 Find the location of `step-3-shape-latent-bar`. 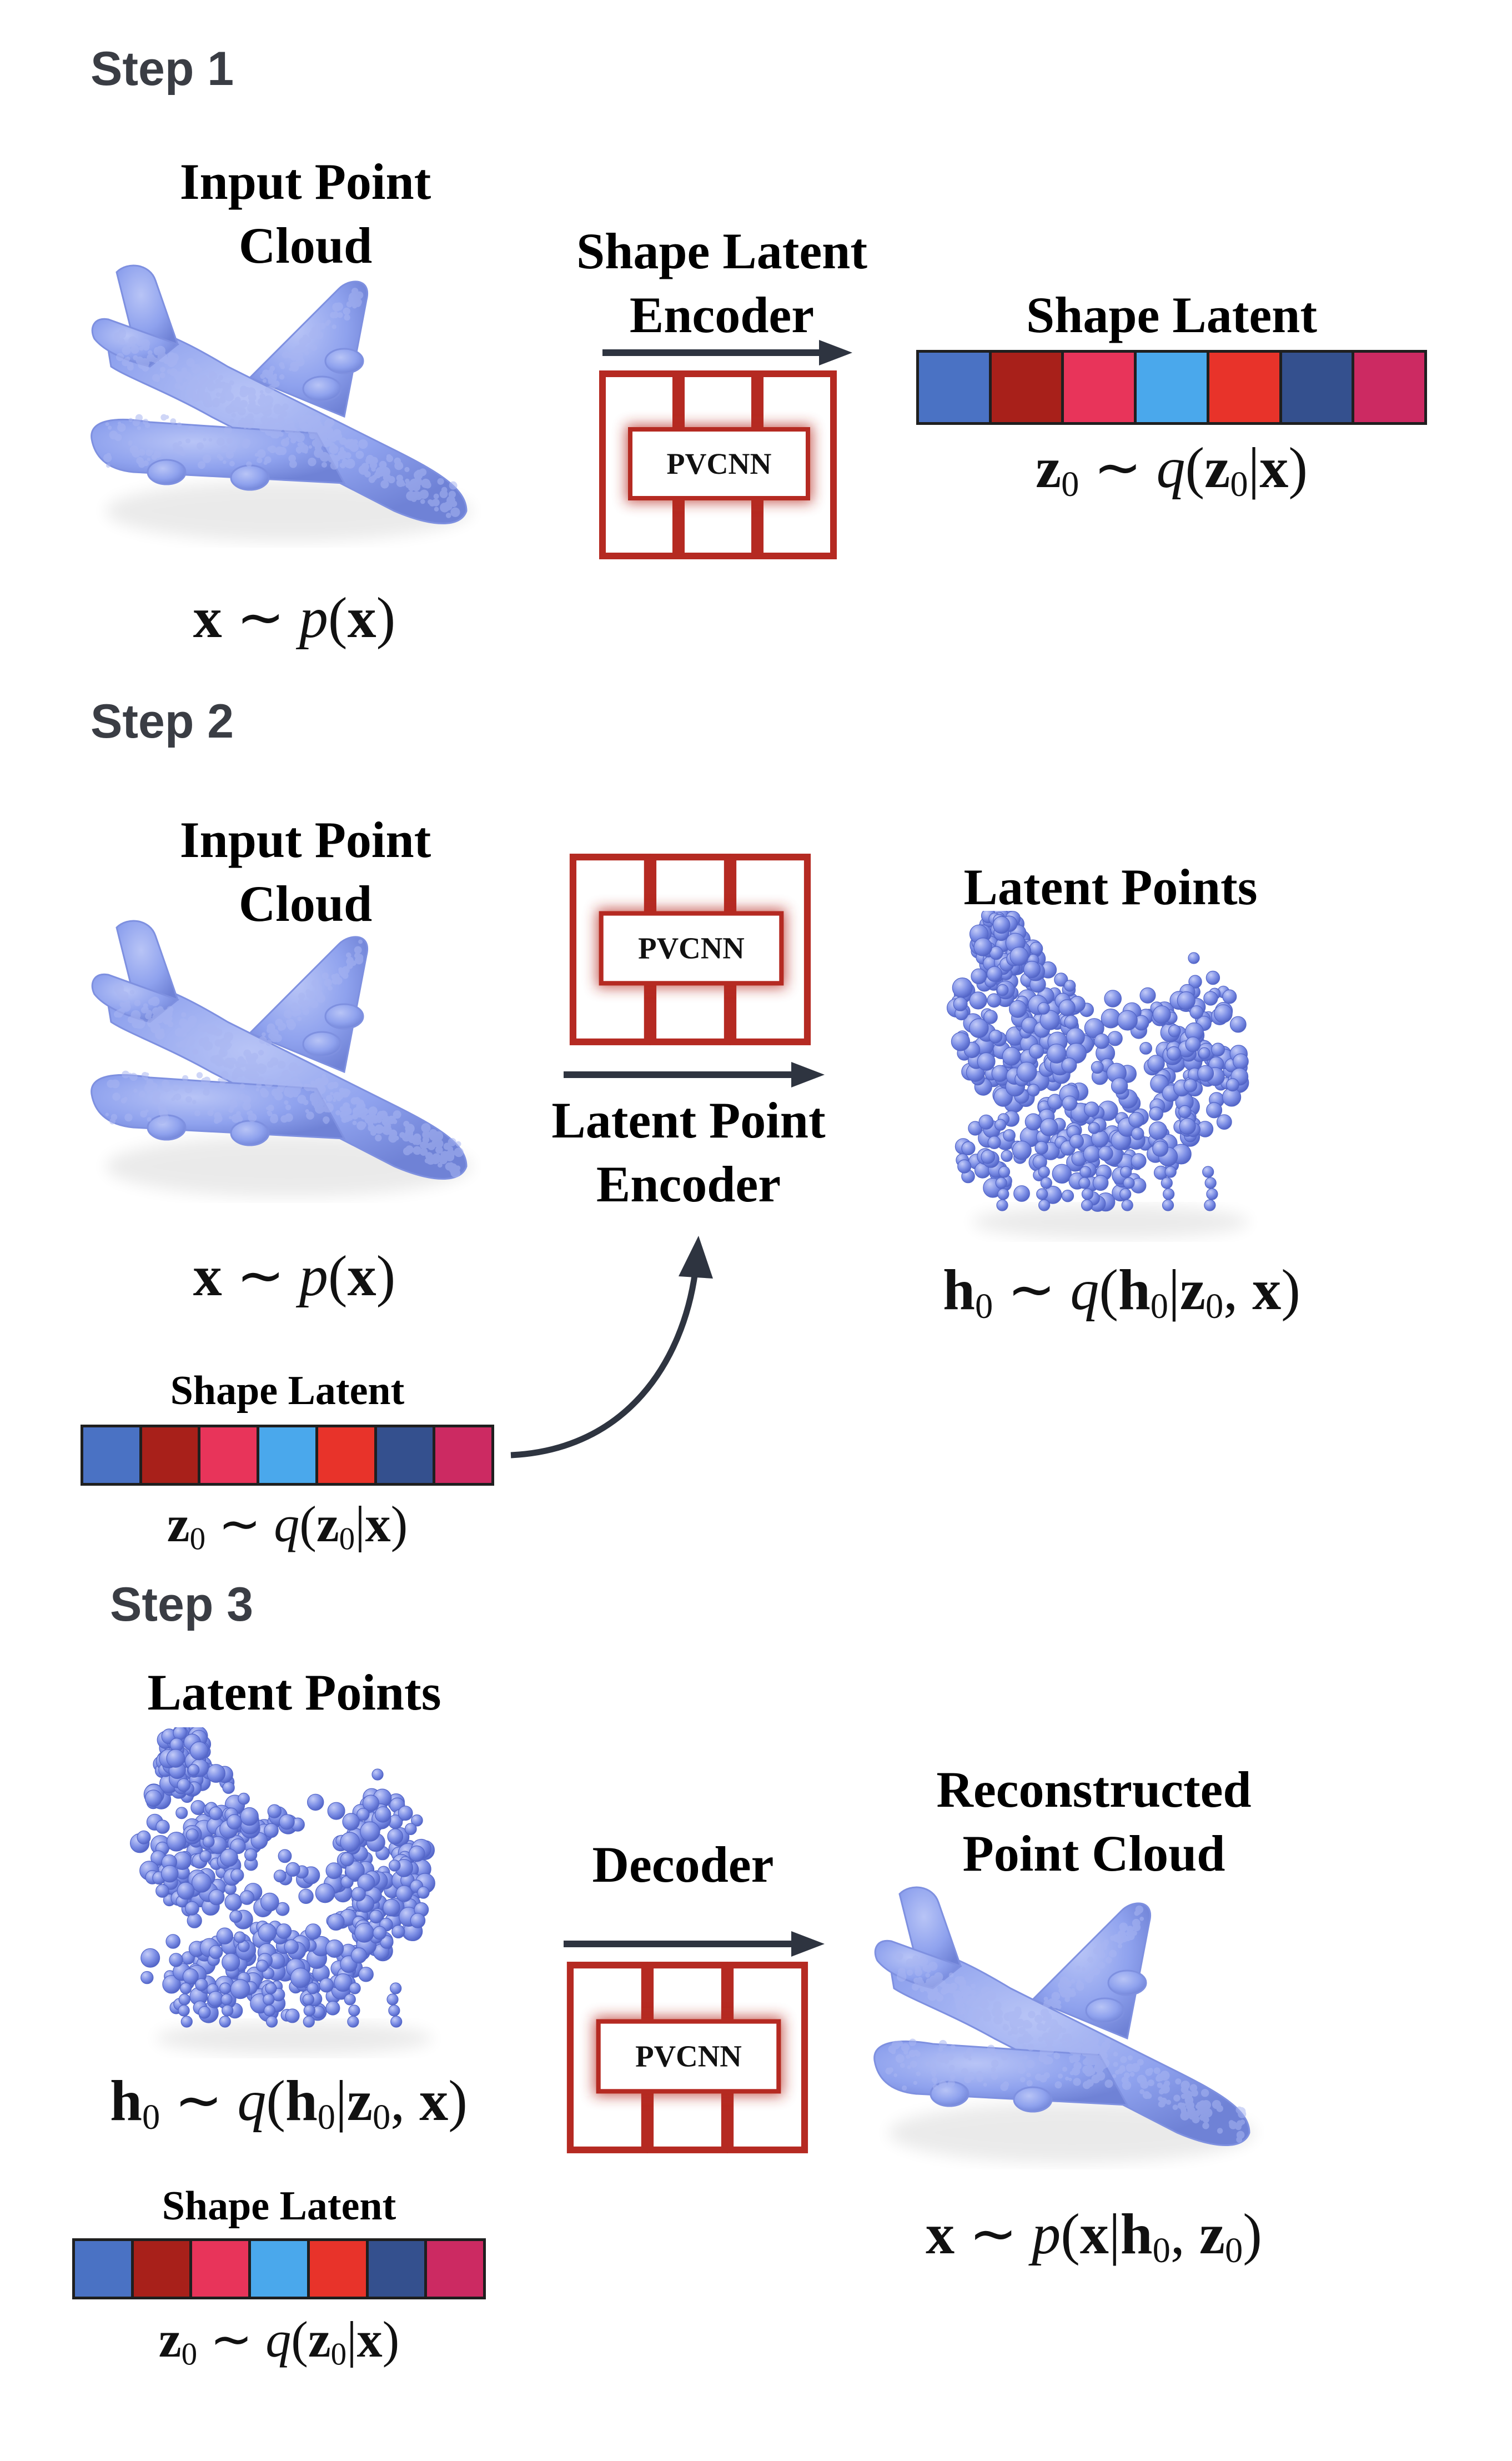

step-3-shape-latent-bar is located at coordinates (279, 2268).